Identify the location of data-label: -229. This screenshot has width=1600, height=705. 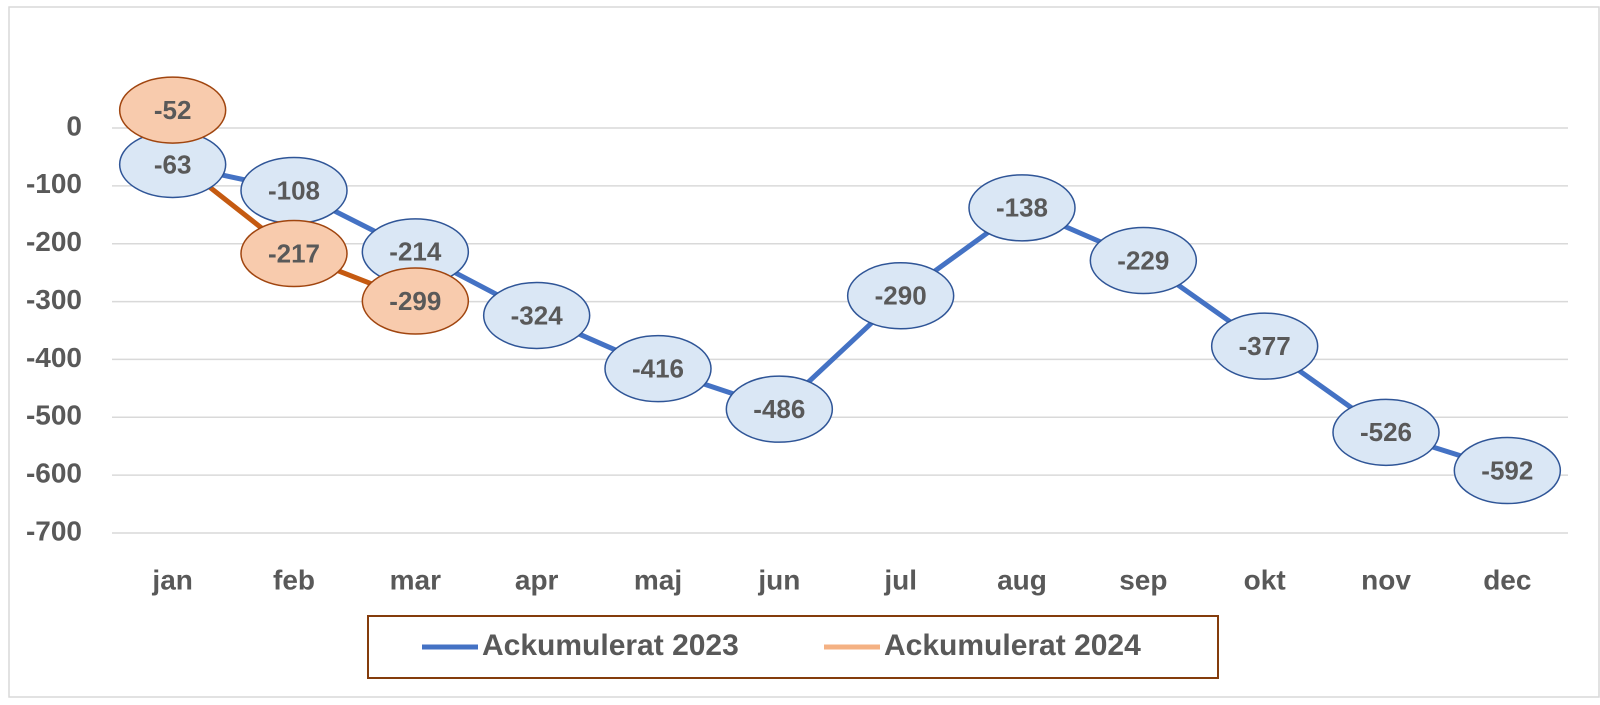
(1143, 260).